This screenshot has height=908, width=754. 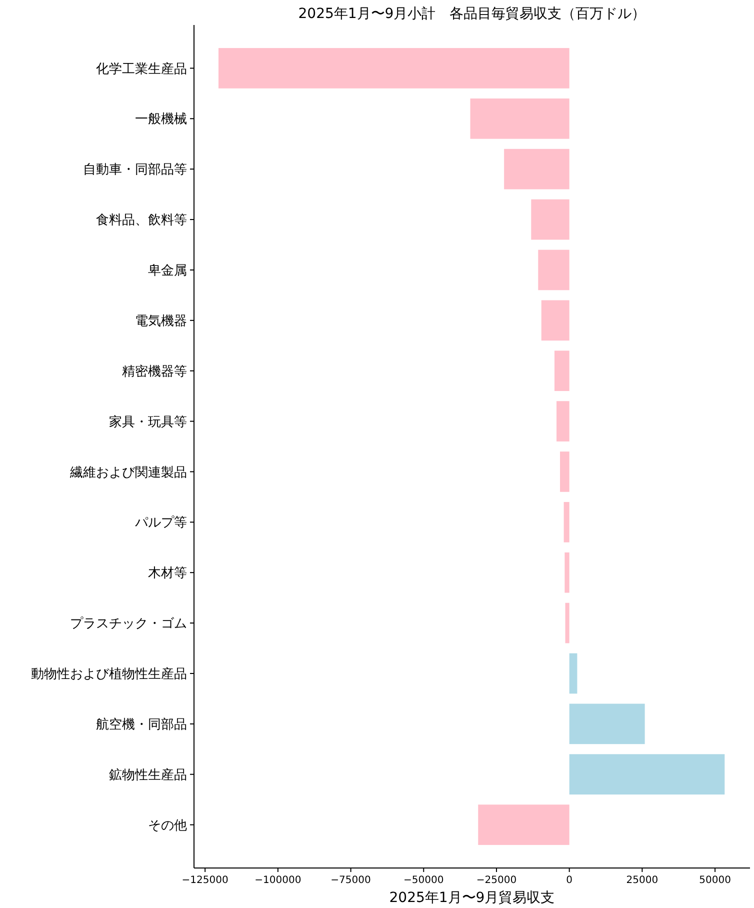 I want to click on x-tick-label: 50000, so click(x=715, y=880).